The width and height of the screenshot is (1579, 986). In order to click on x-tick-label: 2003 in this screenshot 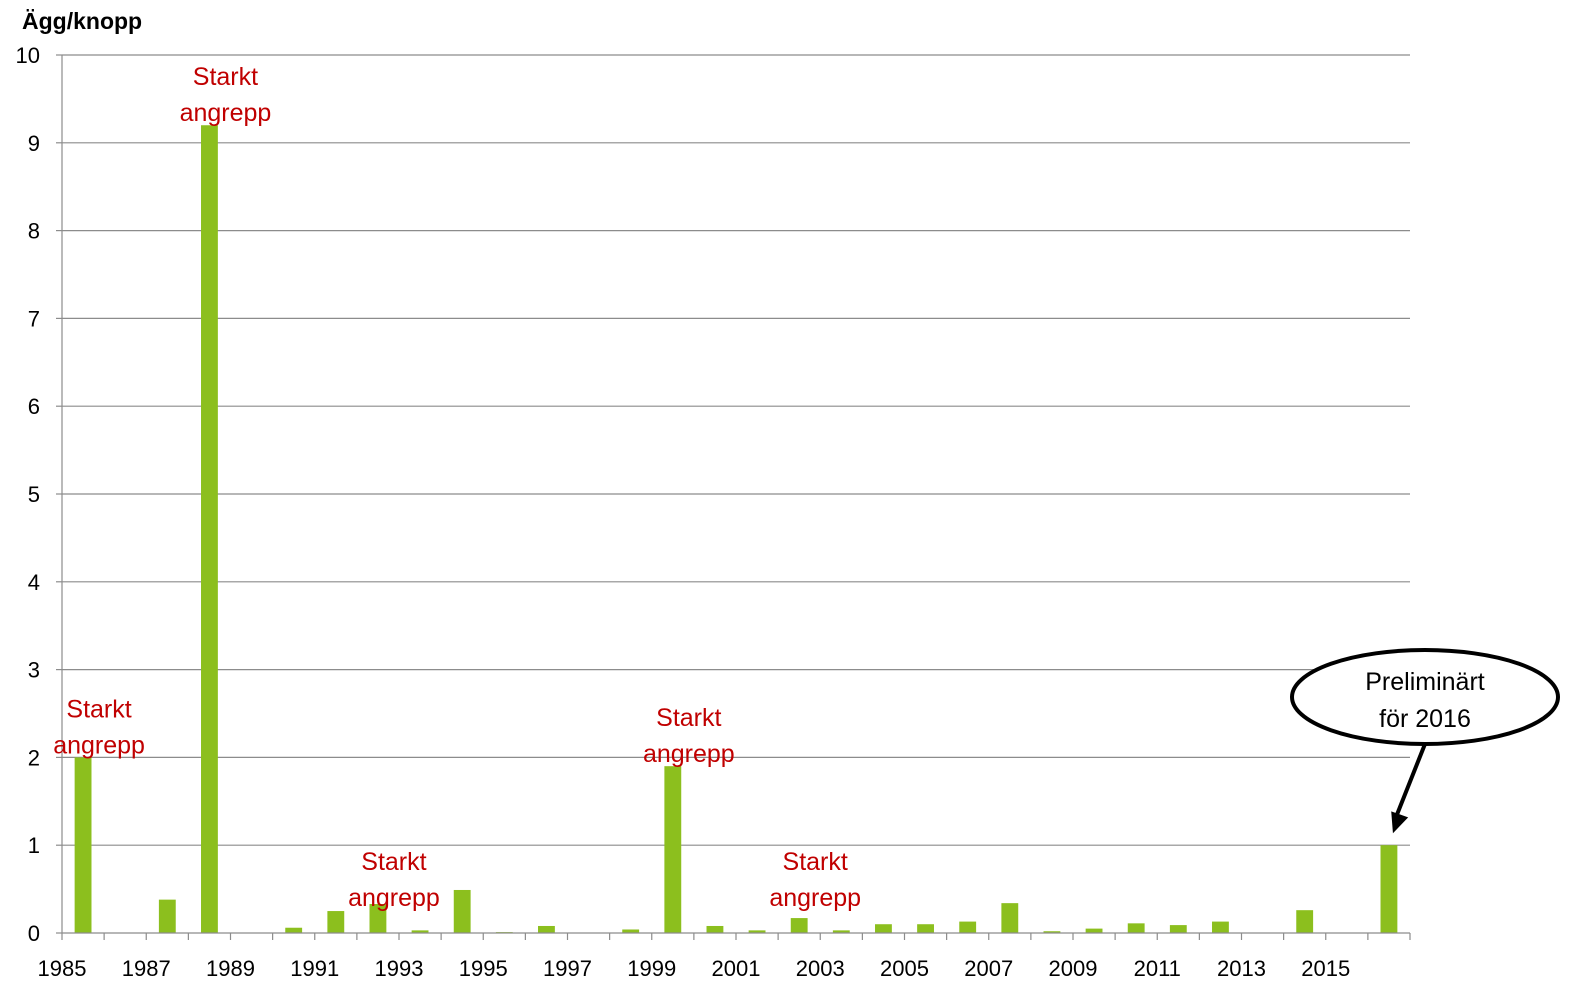, I will do `click(820, 968)`.